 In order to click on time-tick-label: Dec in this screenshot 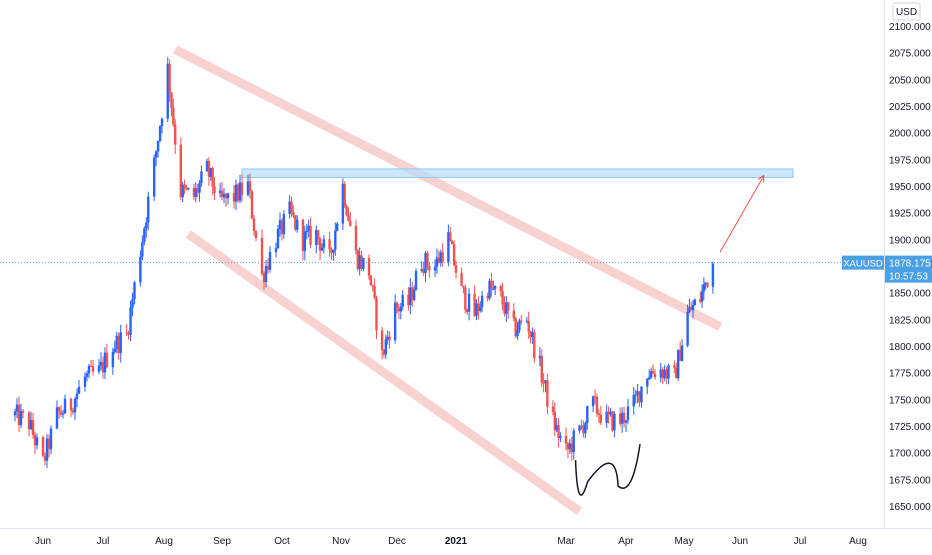, I will do `click(397, 541)`.